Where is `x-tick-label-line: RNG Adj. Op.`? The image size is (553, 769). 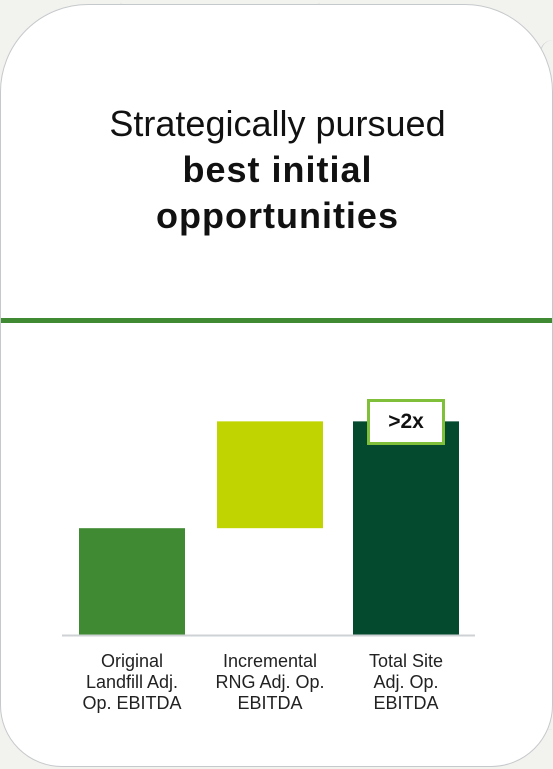
x-tick-label-line: RNG Adj. Op. is located at coordinates (270, 682).